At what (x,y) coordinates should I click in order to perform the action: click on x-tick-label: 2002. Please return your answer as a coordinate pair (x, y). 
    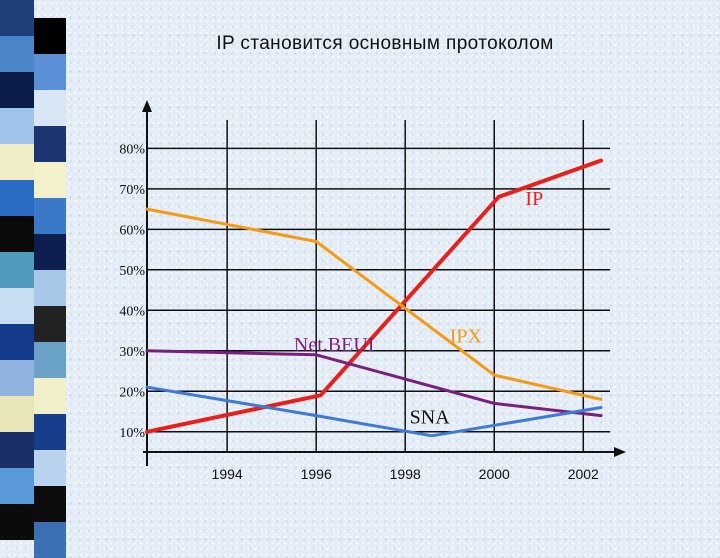
    Looking at the image, I should click on (583, 474).